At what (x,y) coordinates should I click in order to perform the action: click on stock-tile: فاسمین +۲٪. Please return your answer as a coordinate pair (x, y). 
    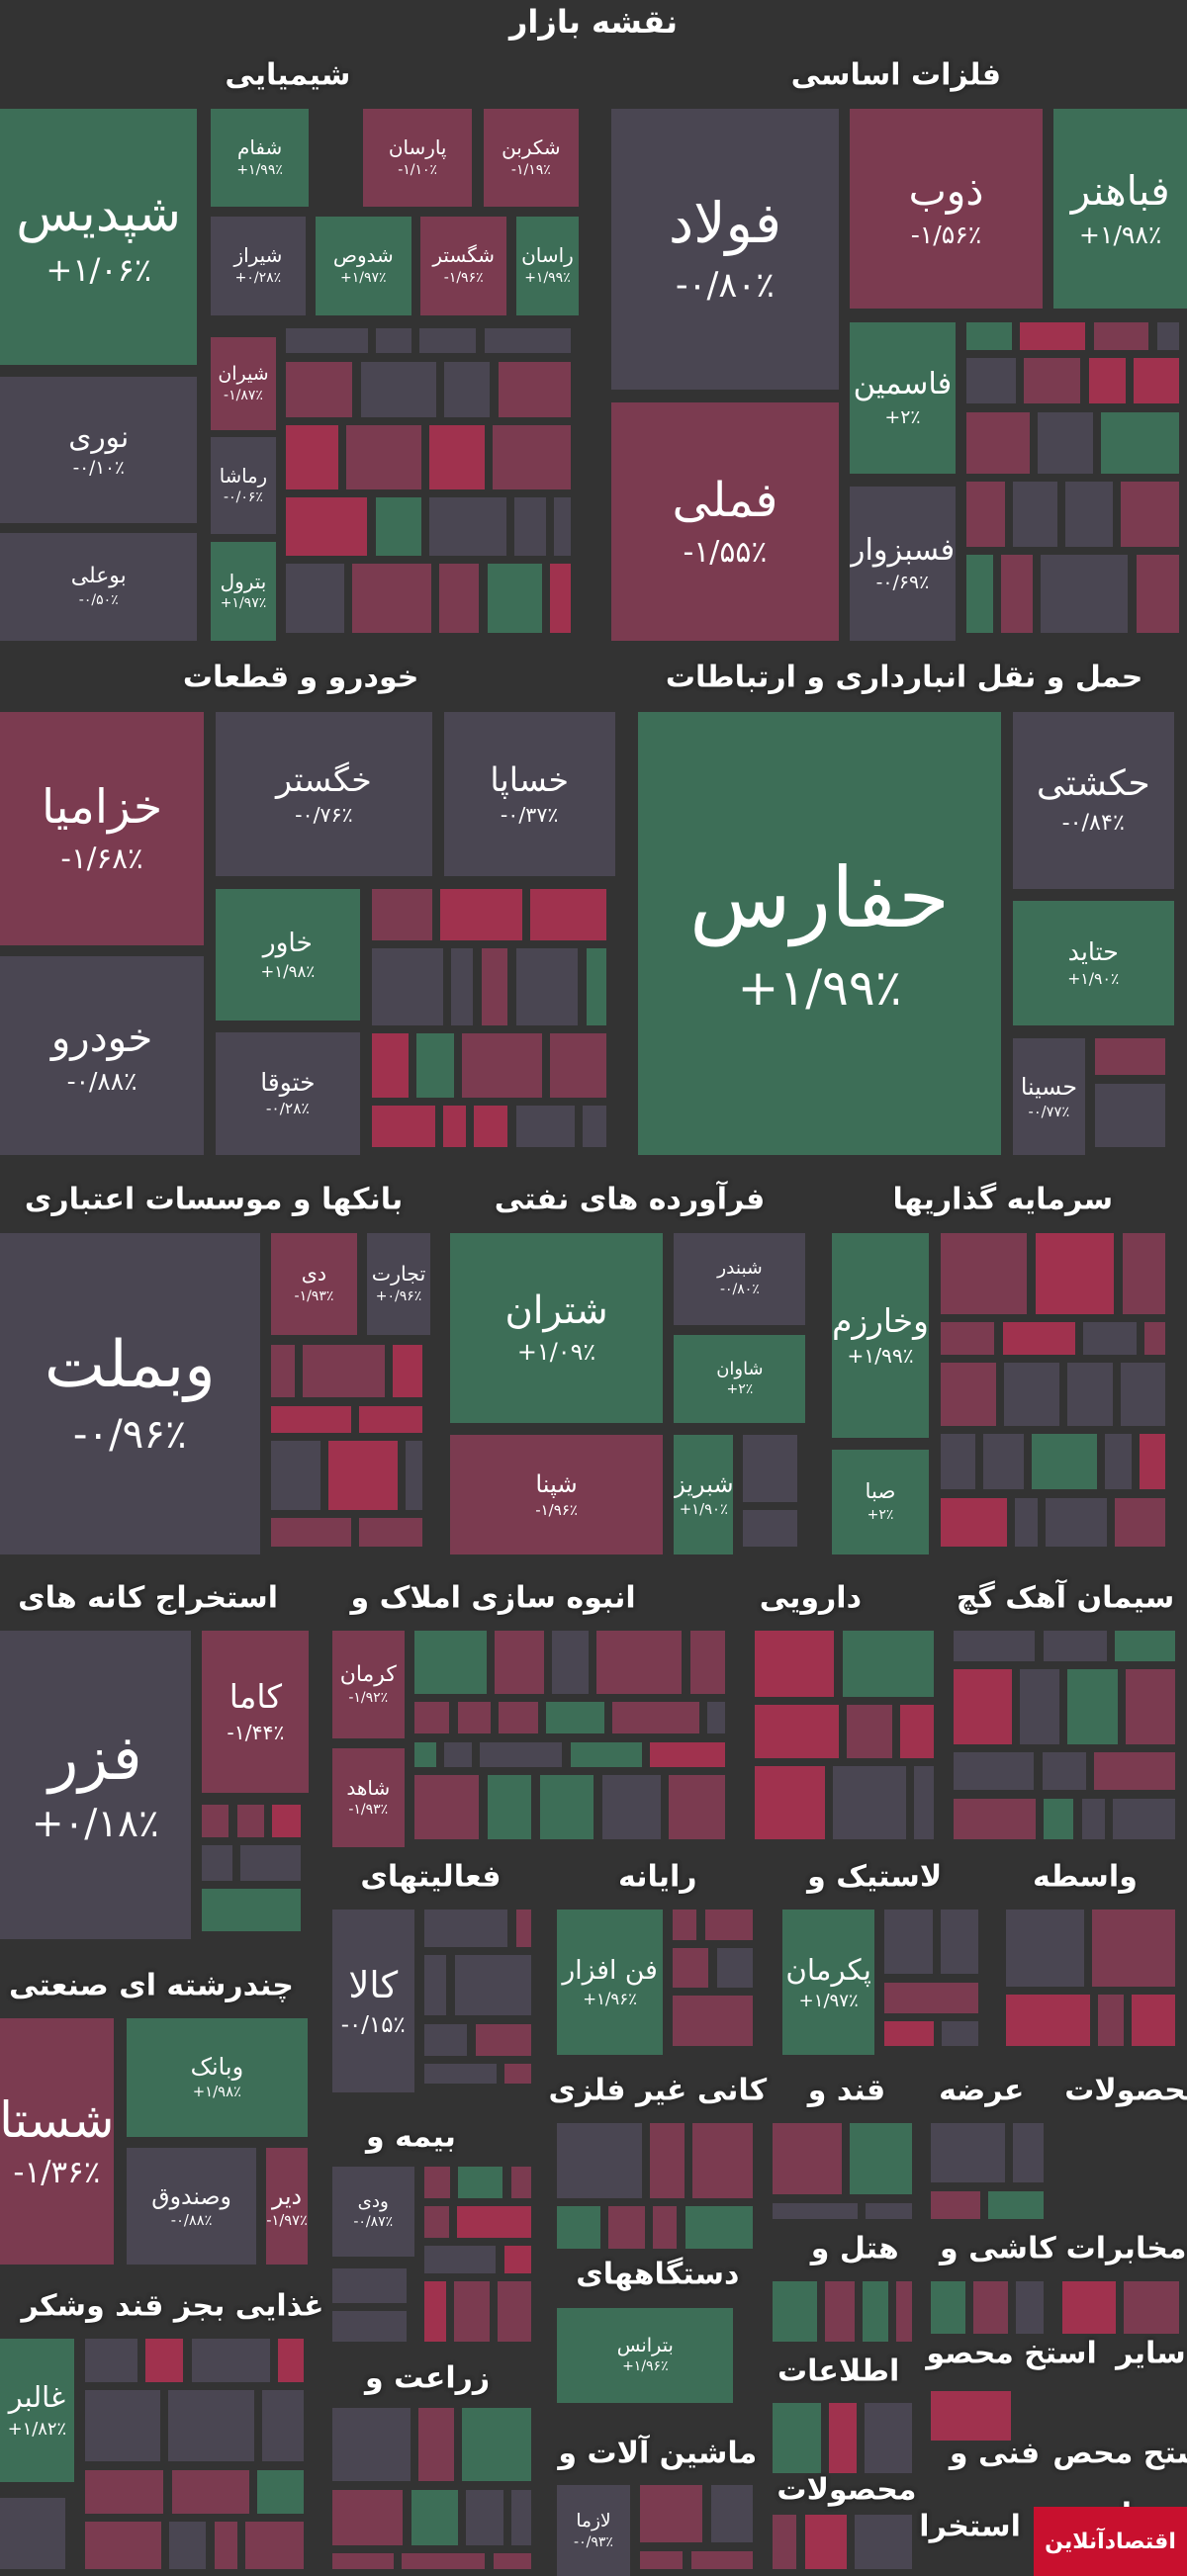
    Looking at the image, I should click on (903, 397).